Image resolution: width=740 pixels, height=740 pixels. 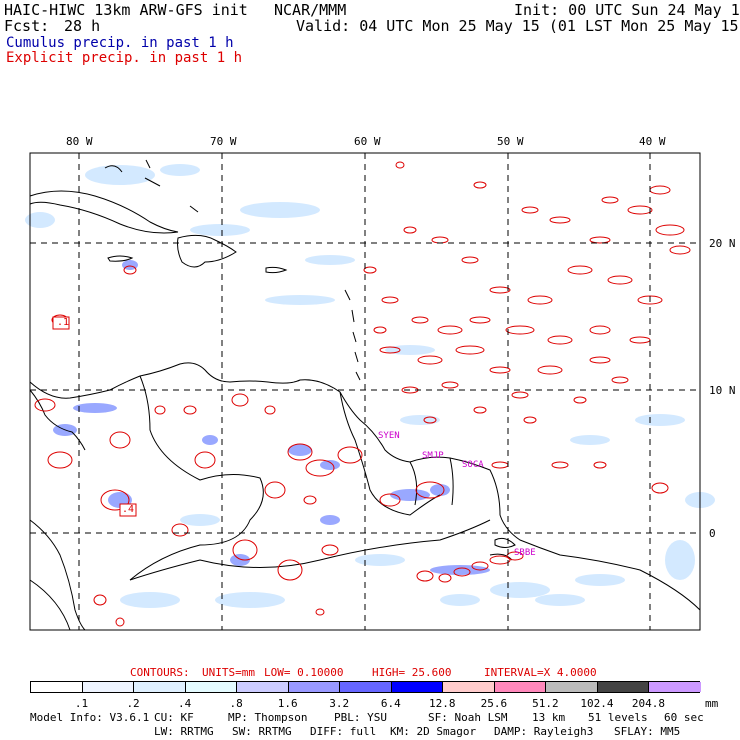 What do you see at coordinates (339, 703) in the screenshot?
I see `colorbar-tick-label: 3.2` at bounding box center [339, 703].